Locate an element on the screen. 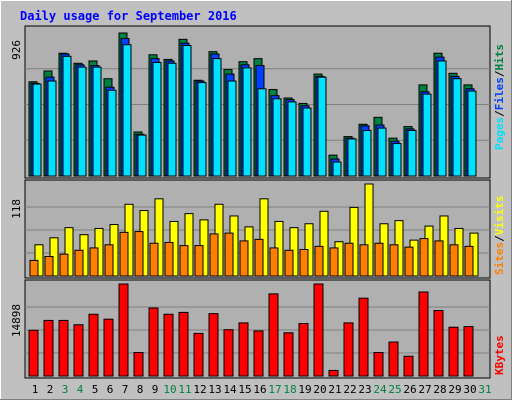  x-tick-20: 20 is located at coordinates (319, 389).